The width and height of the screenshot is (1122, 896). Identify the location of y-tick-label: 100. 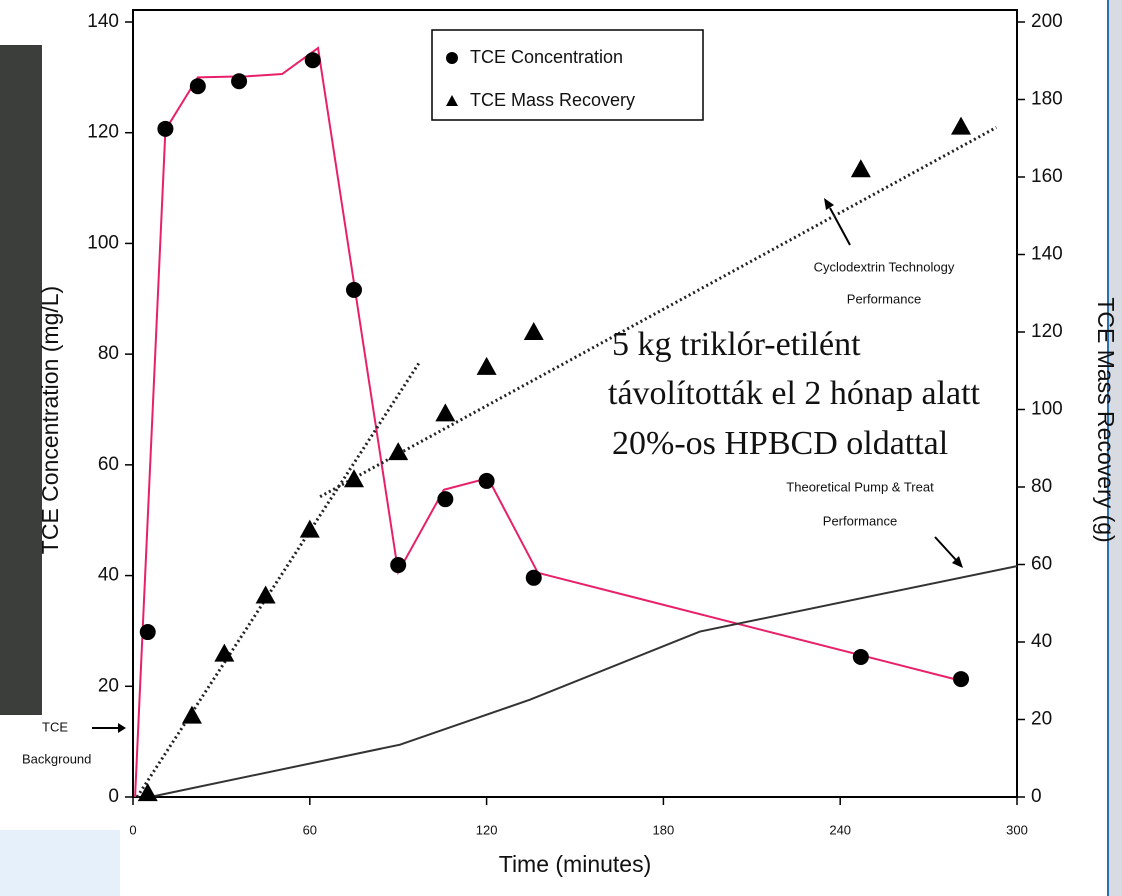
(103, 242).